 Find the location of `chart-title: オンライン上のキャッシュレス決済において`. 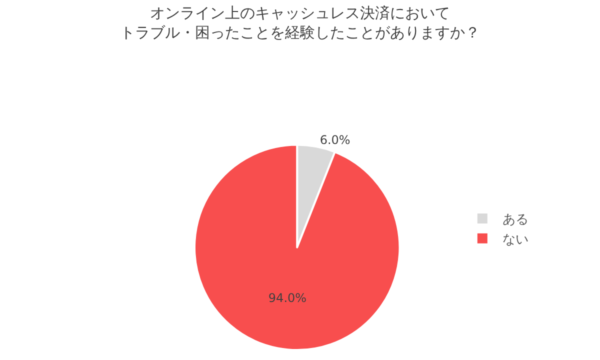

chart-title: オンライン上のキャッシュレス決済において is located at coordinates (300, 13).